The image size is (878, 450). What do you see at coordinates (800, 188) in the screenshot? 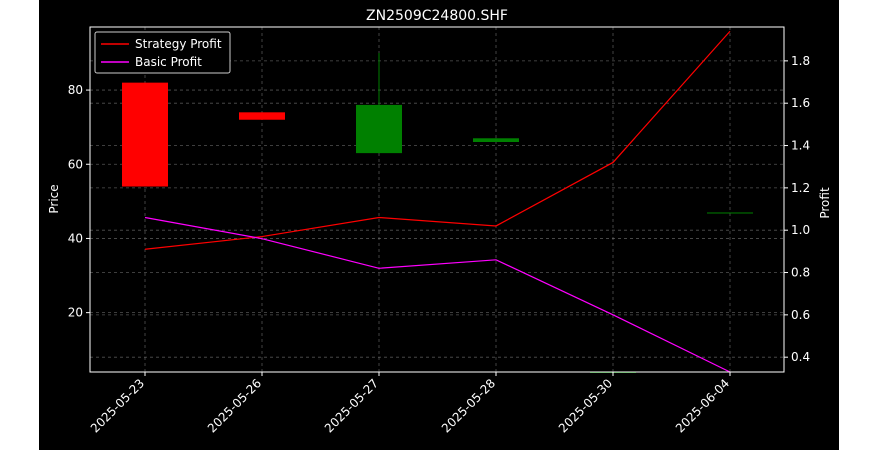
I see `y-tick-label-right: 1.2` at bounding box center [800, 188].